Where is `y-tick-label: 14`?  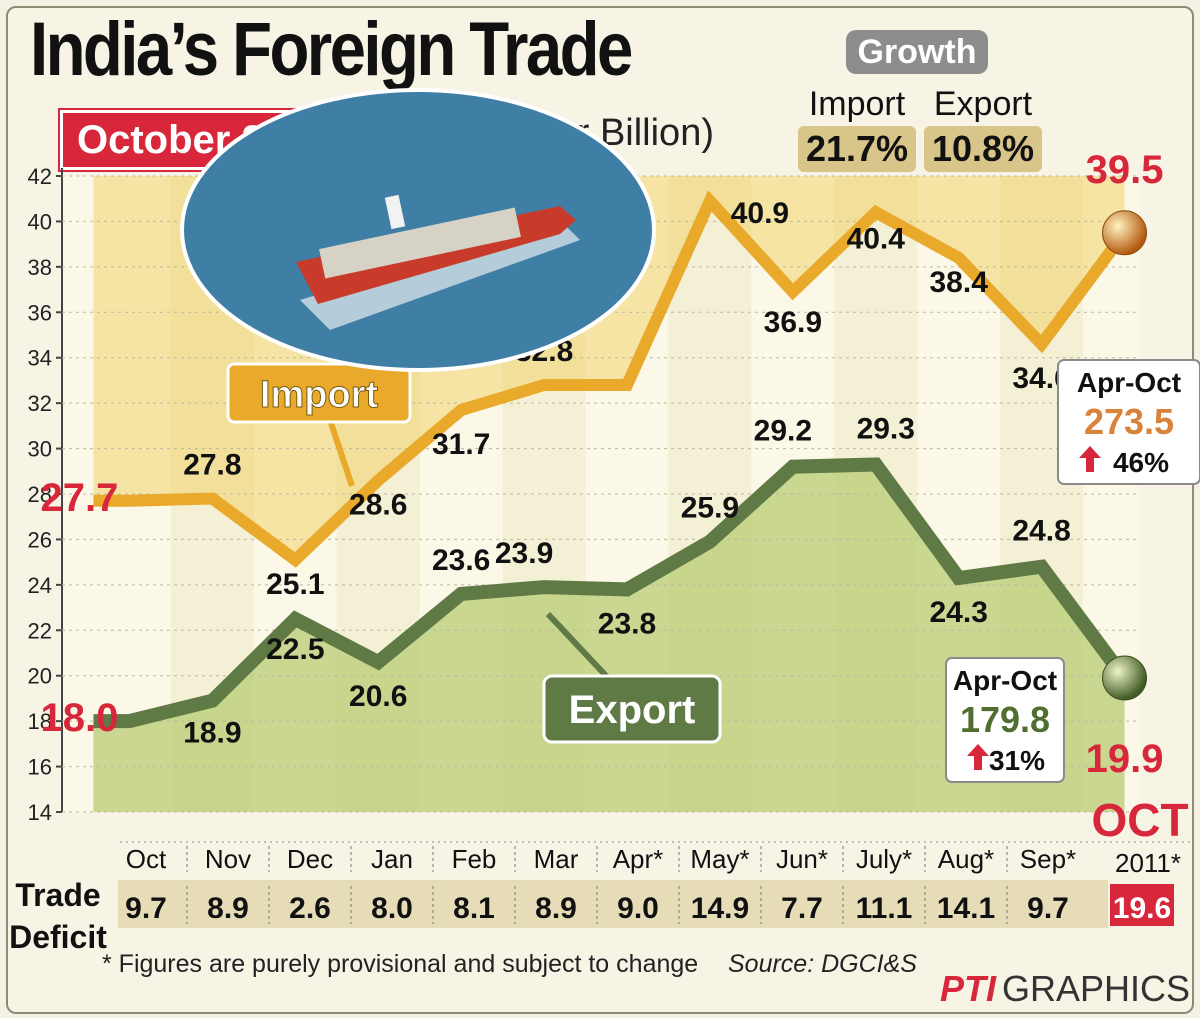 y-tick-label: 14 is located at coordinates (40, 812).